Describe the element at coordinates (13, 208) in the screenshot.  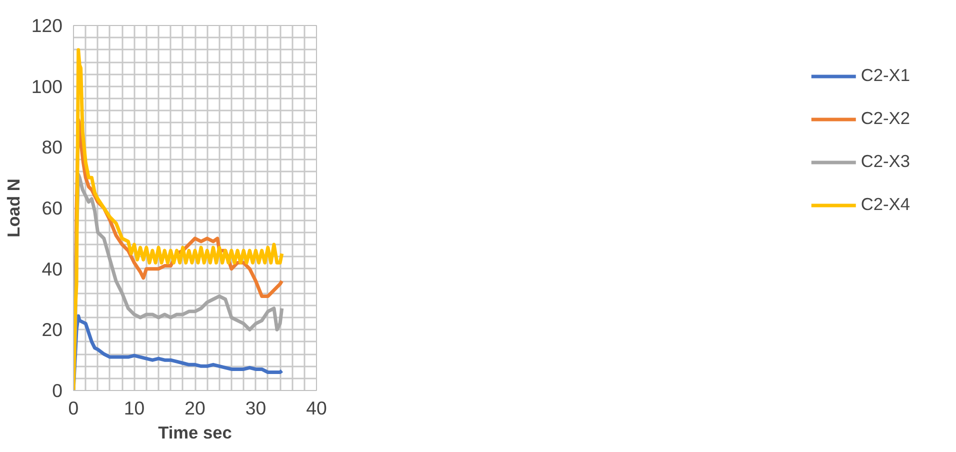
I see `y-axis-title: Load N` at that location.